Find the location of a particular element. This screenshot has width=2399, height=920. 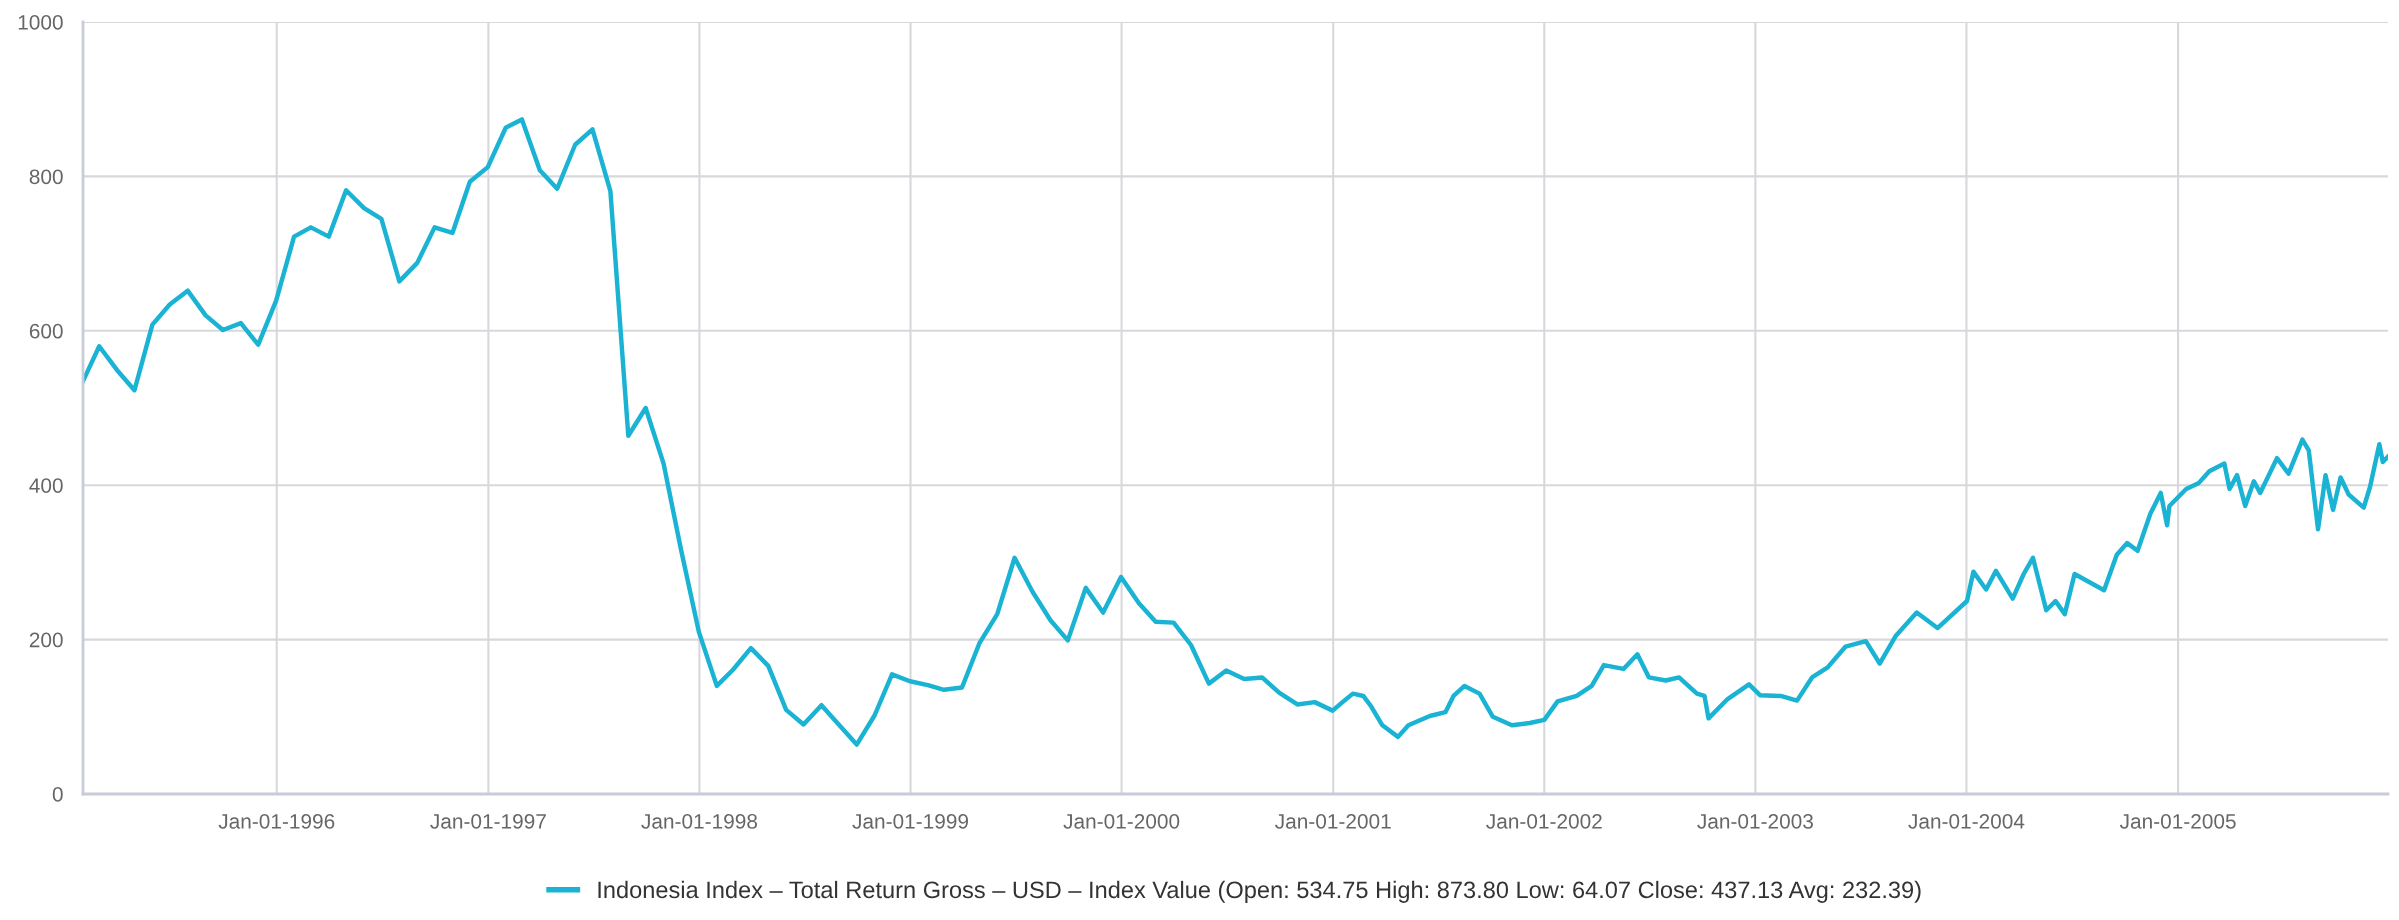

y-tick-label: 600 is located at coordinates (46, 331).